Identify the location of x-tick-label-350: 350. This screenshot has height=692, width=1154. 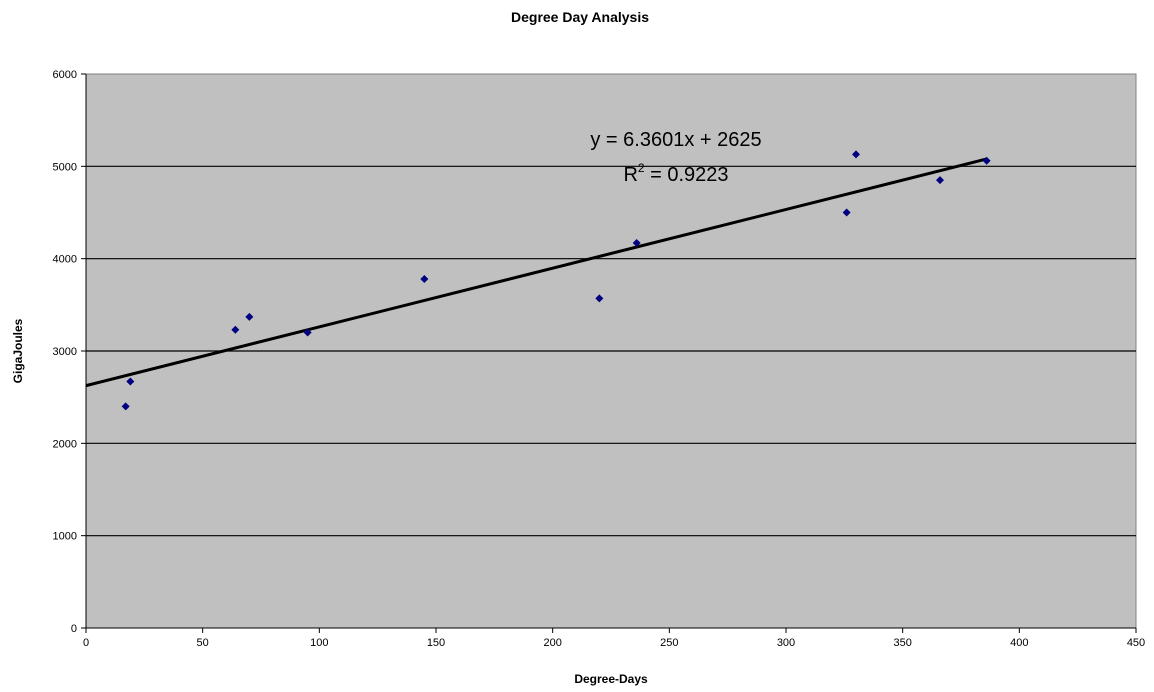
(902, 643).